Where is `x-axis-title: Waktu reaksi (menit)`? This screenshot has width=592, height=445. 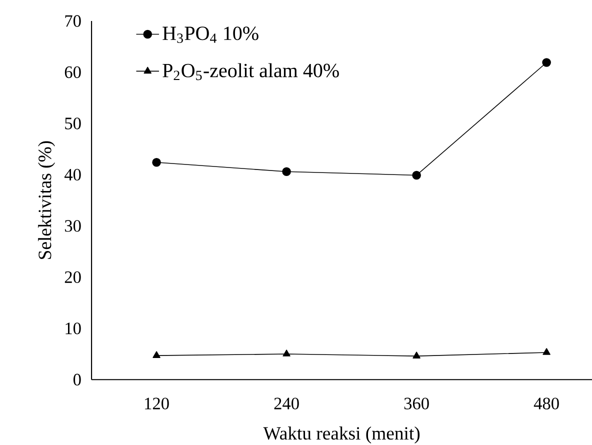
x-axis-title: Waktu reaksi (menit) is located at coordinates (341, 435).